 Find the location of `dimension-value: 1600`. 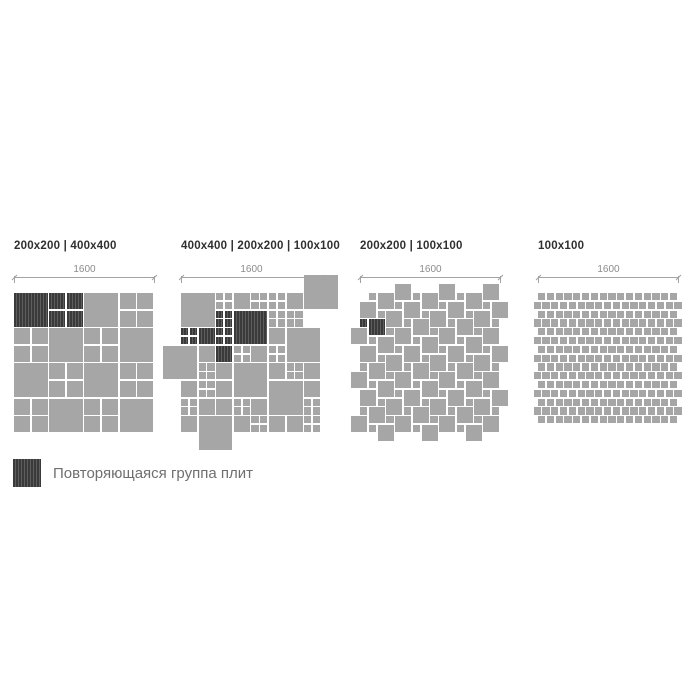

dimension-value: 1600 is located at coordinates (430, 269).